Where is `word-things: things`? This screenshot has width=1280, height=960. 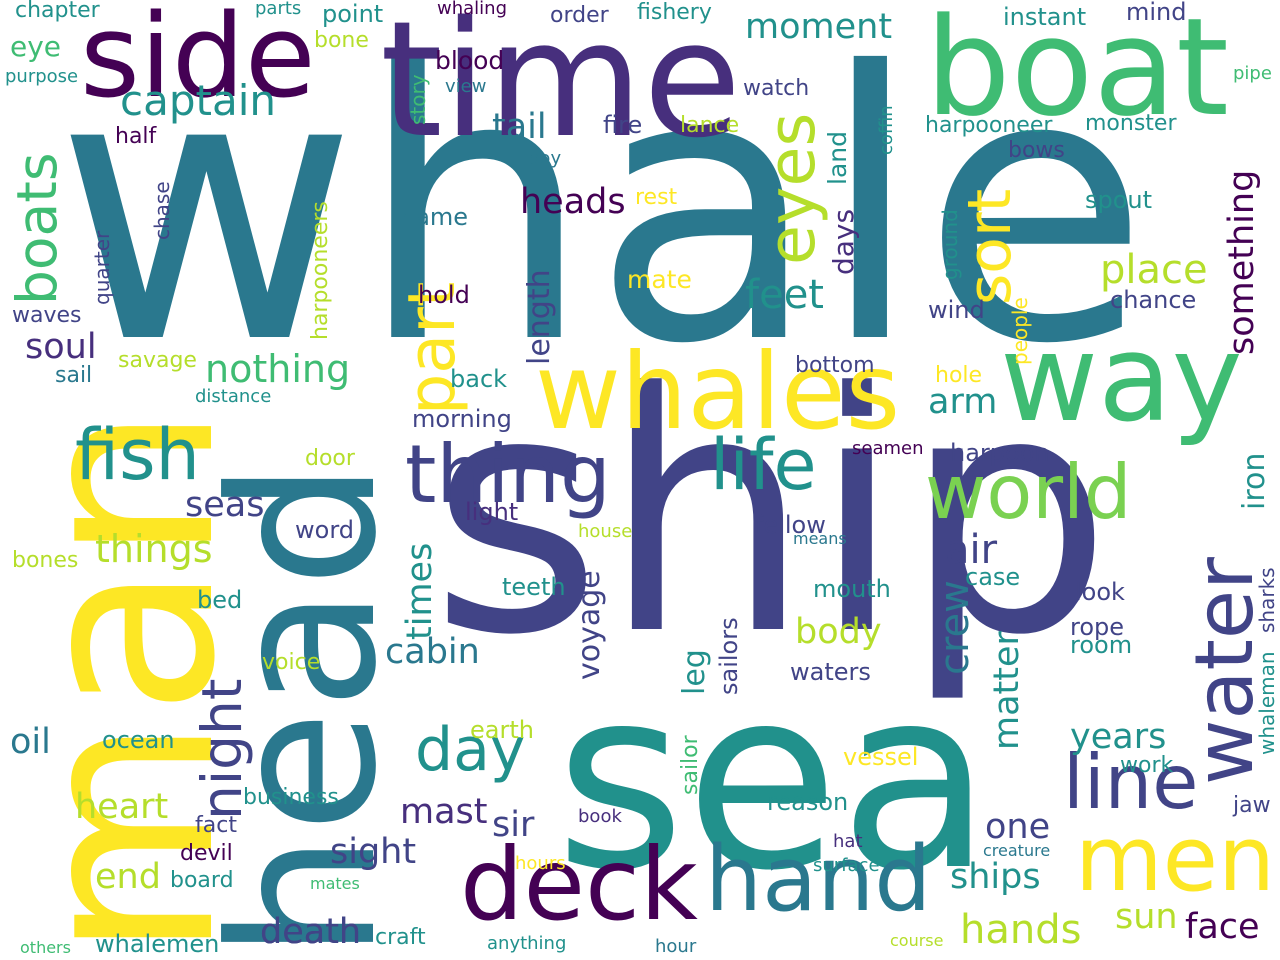
word-things: things is located at coordinates (154, 549).